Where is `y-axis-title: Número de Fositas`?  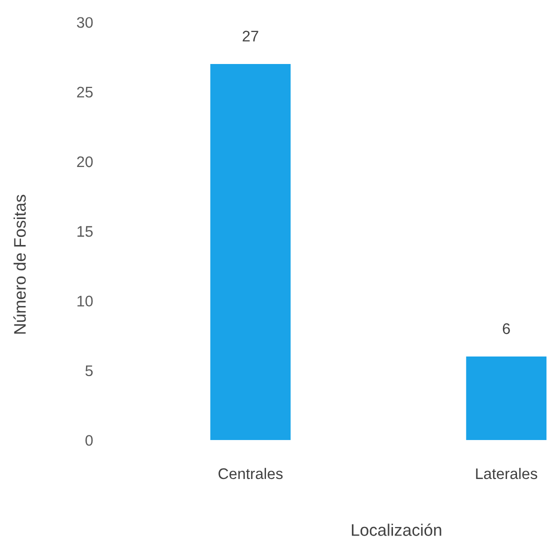 y-axis-title: Número de Fositas is located at coordinates (19, 264).